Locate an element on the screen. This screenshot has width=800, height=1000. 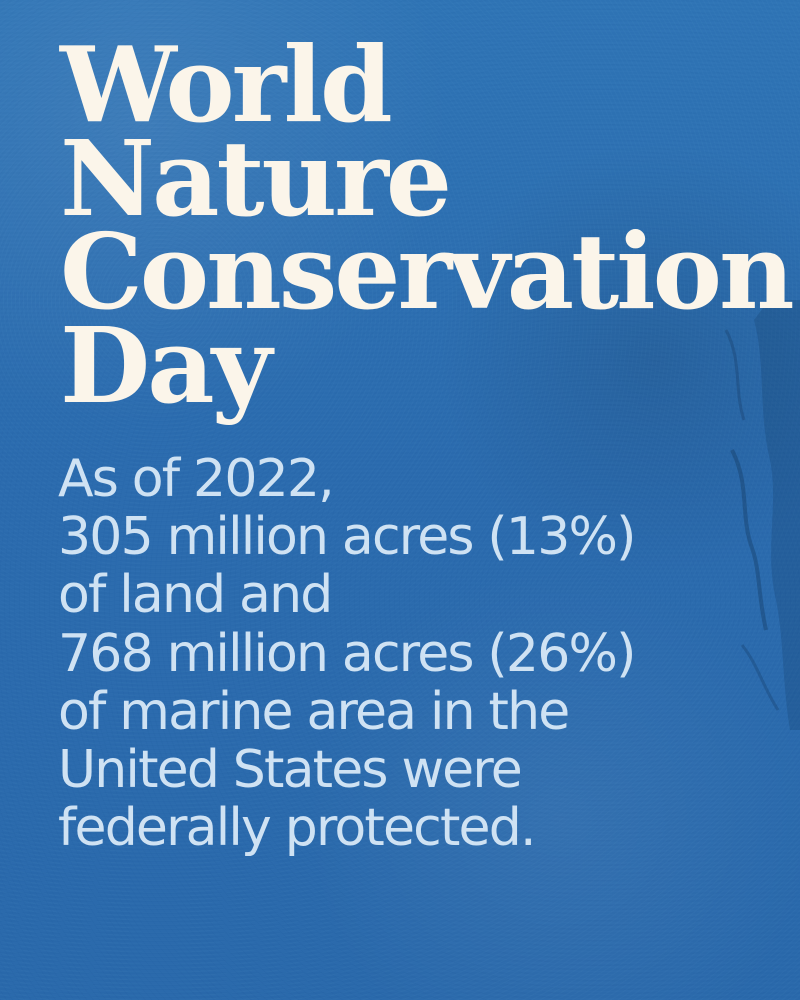
headline-line-world: World is located at coordinates (226, 84).